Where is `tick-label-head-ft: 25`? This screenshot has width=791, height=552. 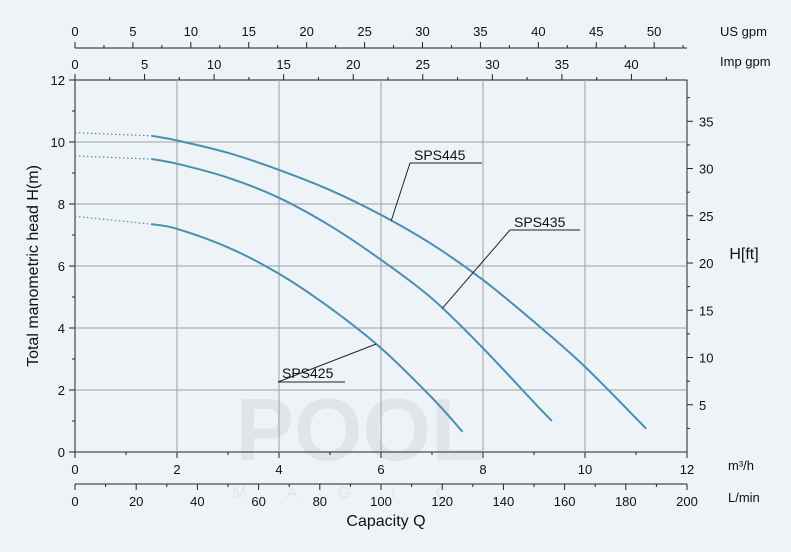 tick-label-head-ft: 25 is located at coordinates (706, 216).